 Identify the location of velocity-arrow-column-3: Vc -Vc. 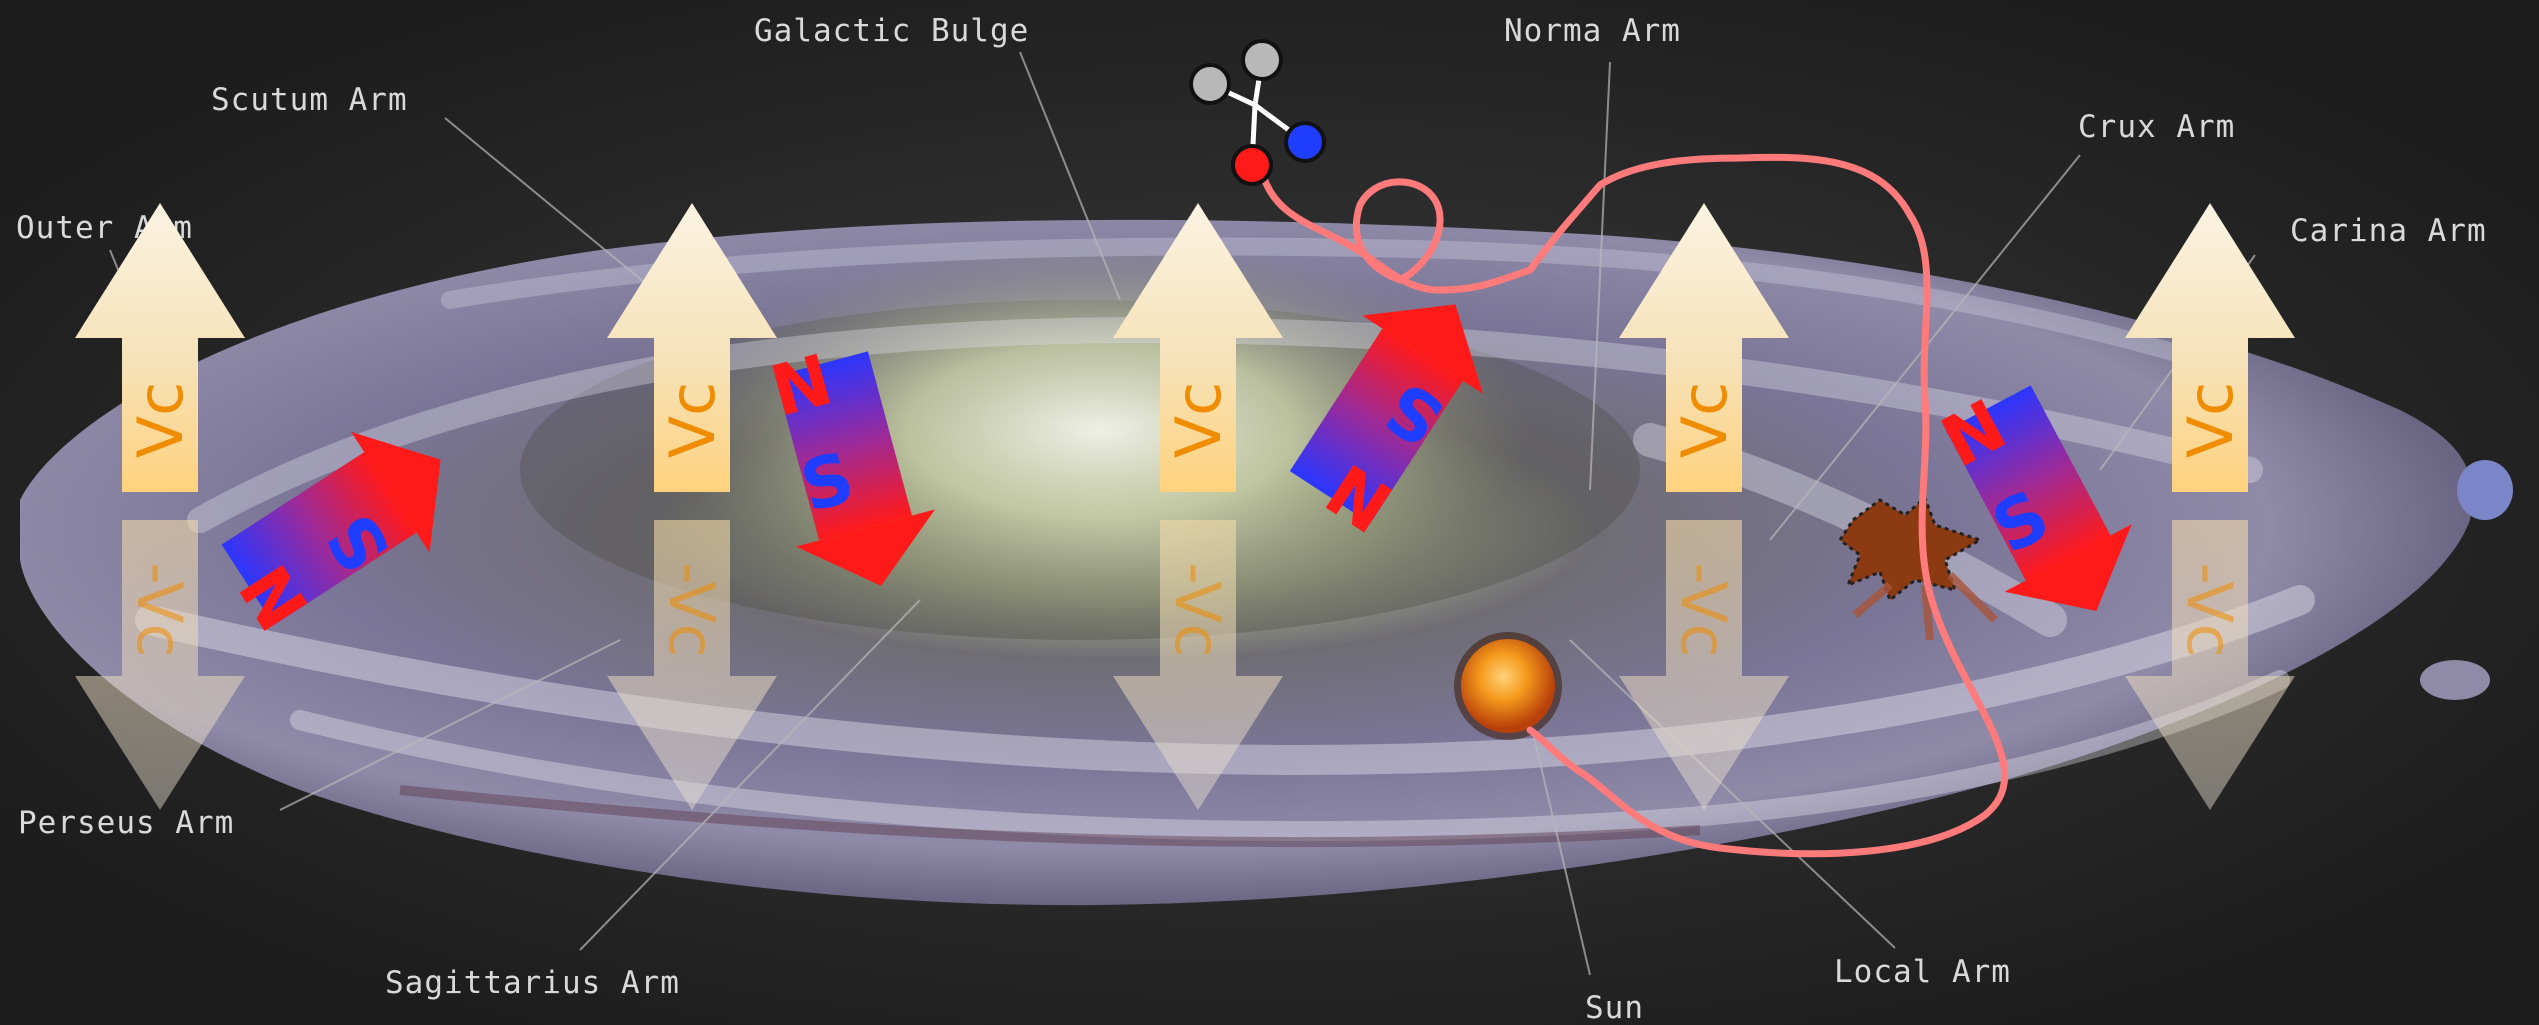
(1198, 506).